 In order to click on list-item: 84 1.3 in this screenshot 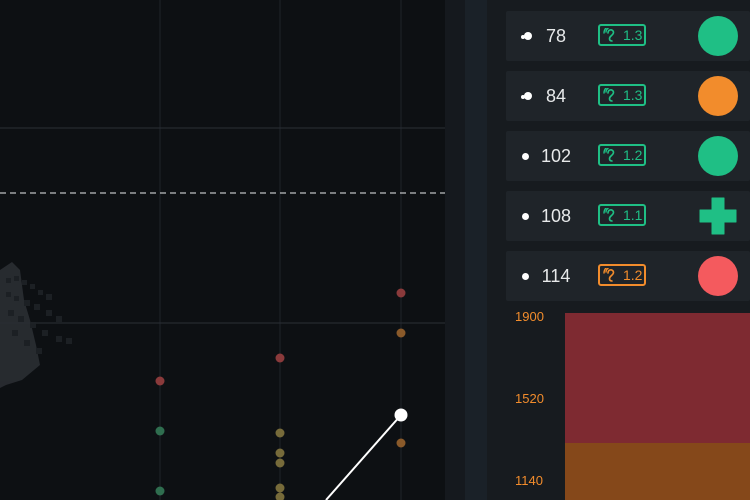, I will do `click(628, 96)`.